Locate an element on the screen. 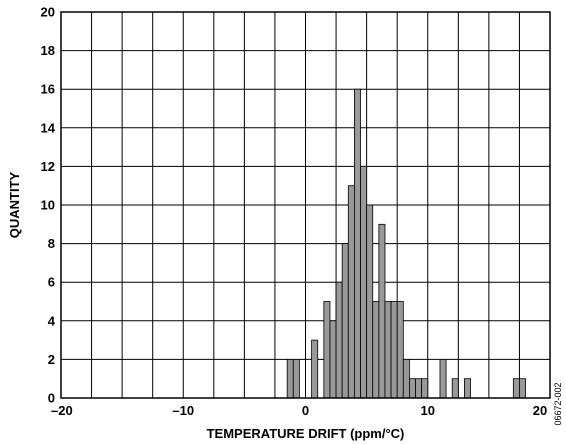 The width and height of the screenshot is (566, 444). y-tick-label: 0 is located at coordinates (51, 398).